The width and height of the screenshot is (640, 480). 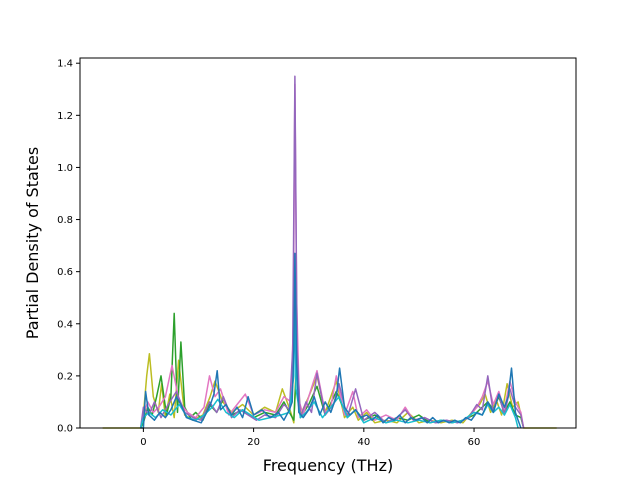 I want to click on y-axis-label: Partial Density of States, so click(x=32, y=243).